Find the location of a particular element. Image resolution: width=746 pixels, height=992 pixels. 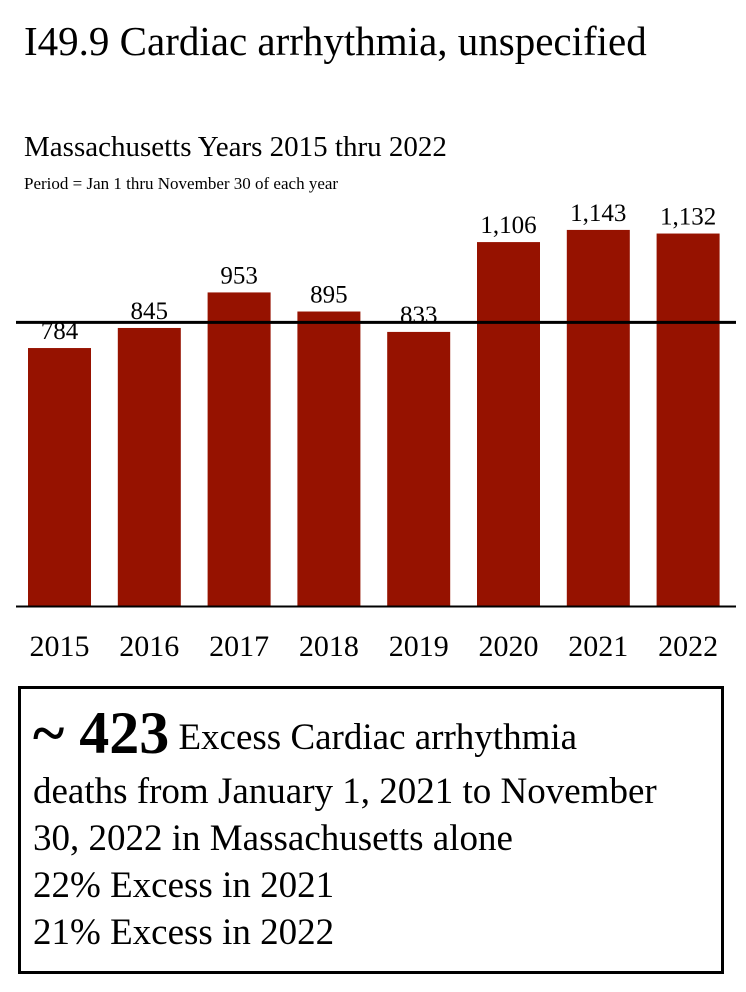

x-tick-label-2021: 2021 is located at coordinates (598, 646).